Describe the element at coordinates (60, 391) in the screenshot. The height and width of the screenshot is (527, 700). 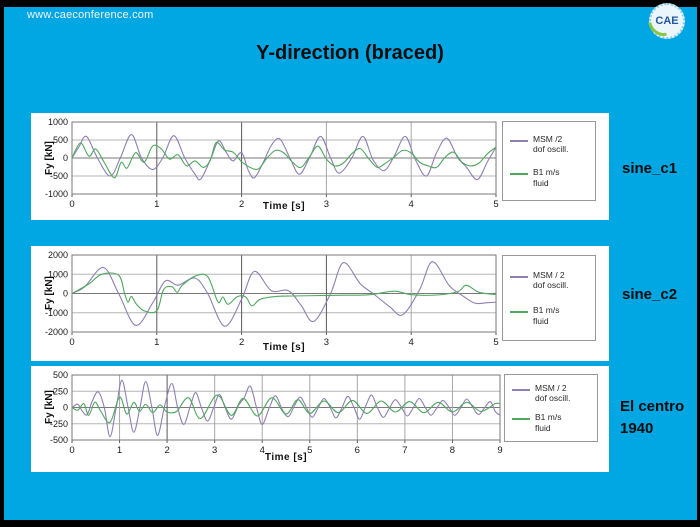
I see `y-tick-label: 250` at that location.